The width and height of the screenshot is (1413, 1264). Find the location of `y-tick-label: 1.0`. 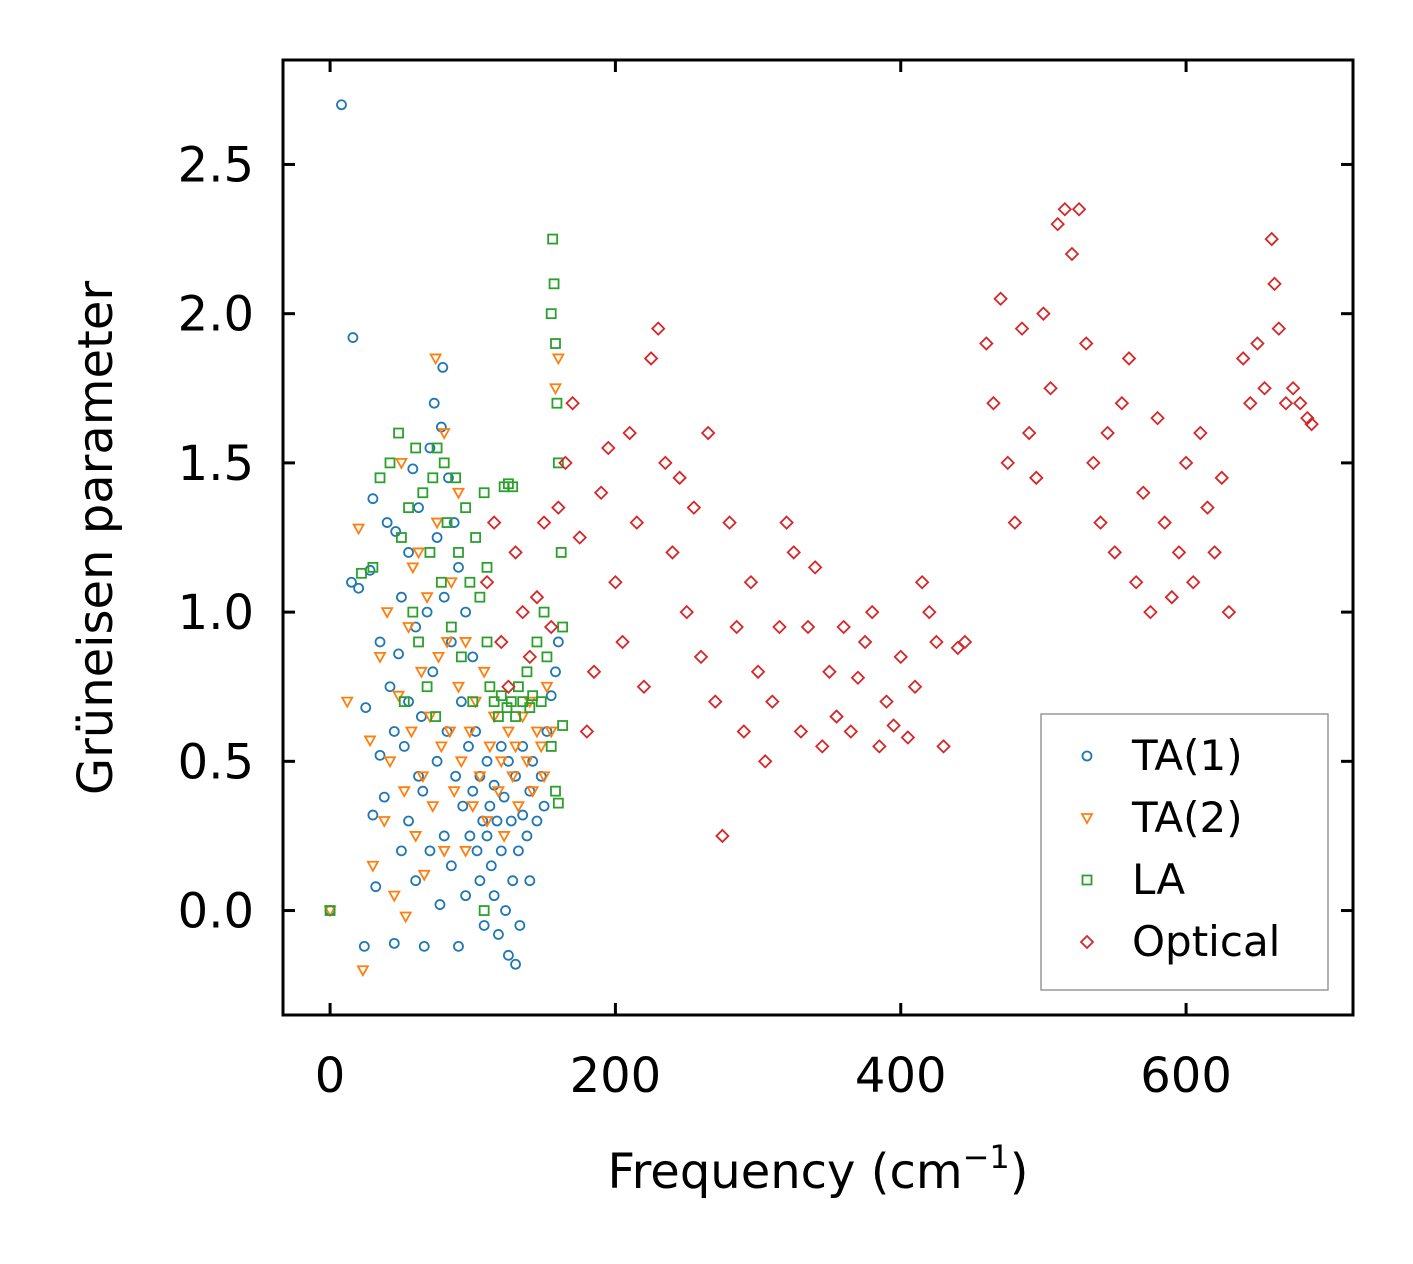

y-tick-label: 1.0 is located at coordinates (216, 613).